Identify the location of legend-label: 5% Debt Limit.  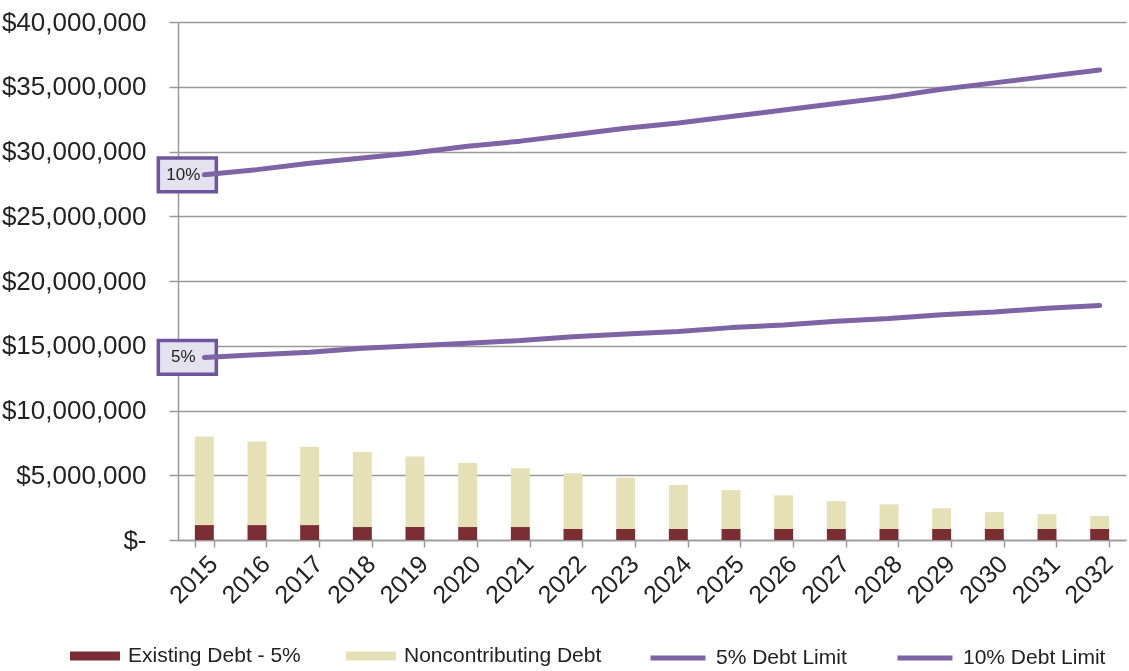
(781, 656).